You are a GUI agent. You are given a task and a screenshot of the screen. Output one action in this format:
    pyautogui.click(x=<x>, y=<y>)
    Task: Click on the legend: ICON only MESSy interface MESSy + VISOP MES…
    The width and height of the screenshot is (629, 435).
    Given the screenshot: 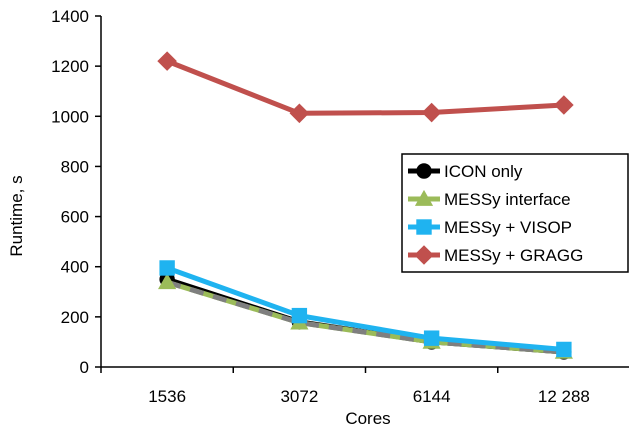 What is the action you would take?
    pyautogui.click(x=515, y=213)
    